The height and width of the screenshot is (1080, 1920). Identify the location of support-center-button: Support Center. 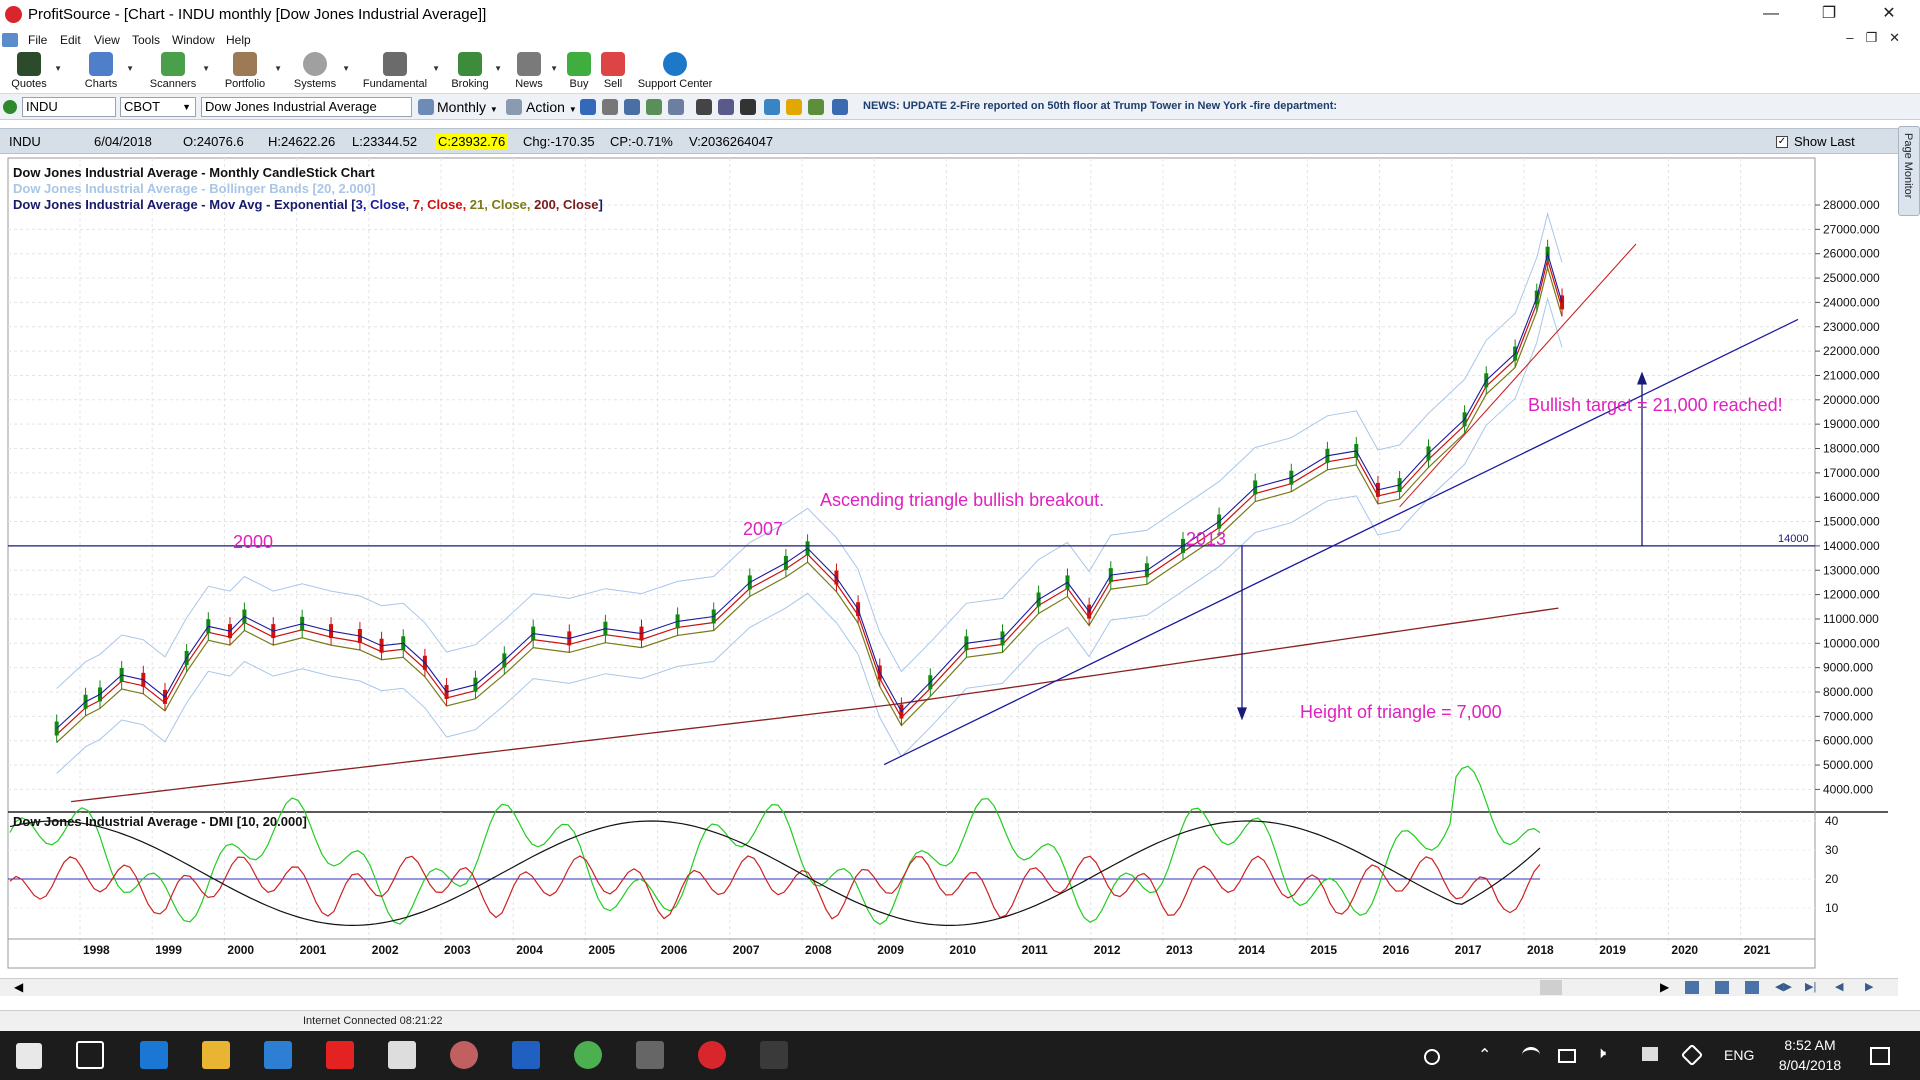
(675, 71).